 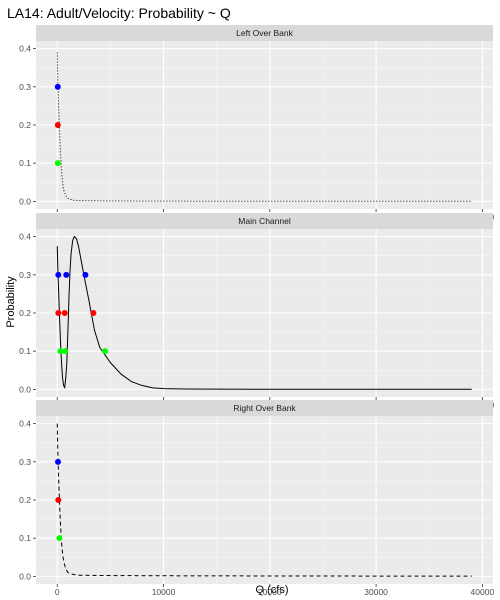 What do you see at coordinates (119, 13) in the screenshot?
I see `chart-title: LA14: Adult/Velocity: Probability ~ Q` at bounding box center [119, 13].